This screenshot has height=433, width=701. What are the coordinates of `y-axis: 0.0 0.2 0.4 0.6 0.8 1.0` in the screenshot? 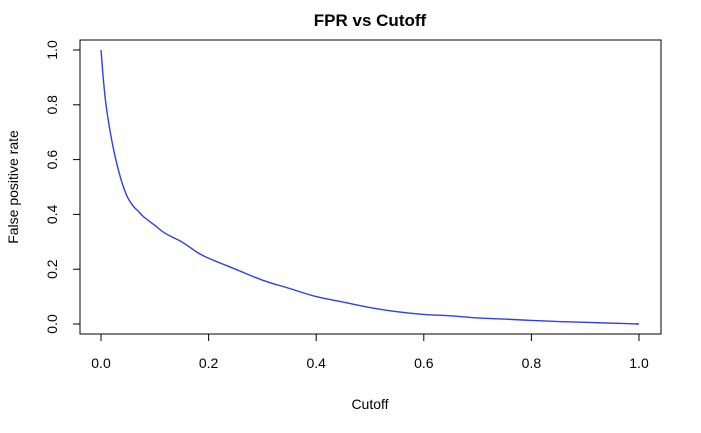 It's located at (62, 187).